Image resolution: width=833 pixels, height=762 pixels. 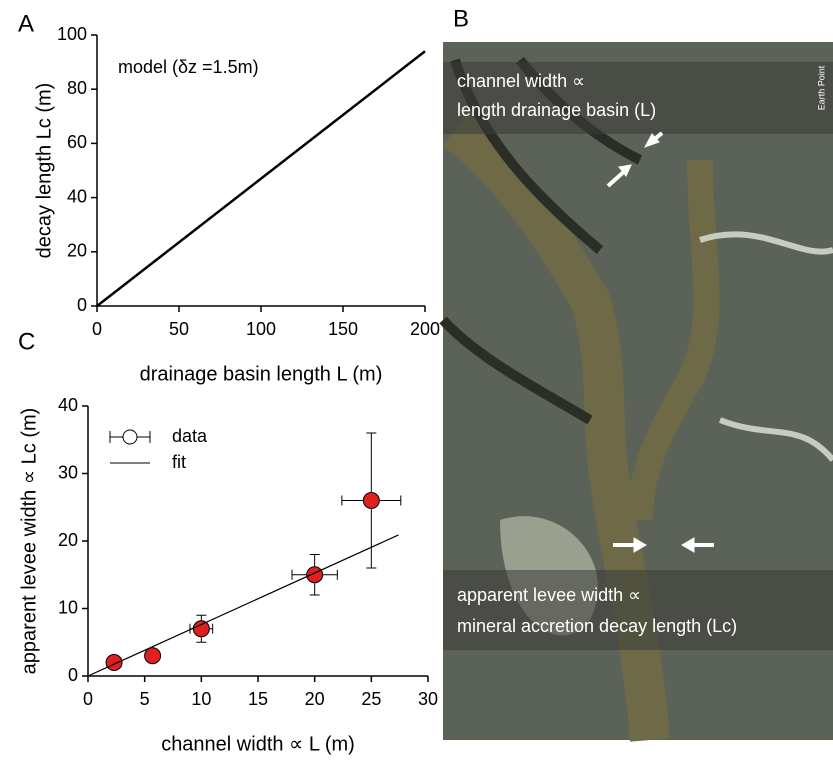 I want to click on x-tick-label: 25, so click(x=371, y=699).